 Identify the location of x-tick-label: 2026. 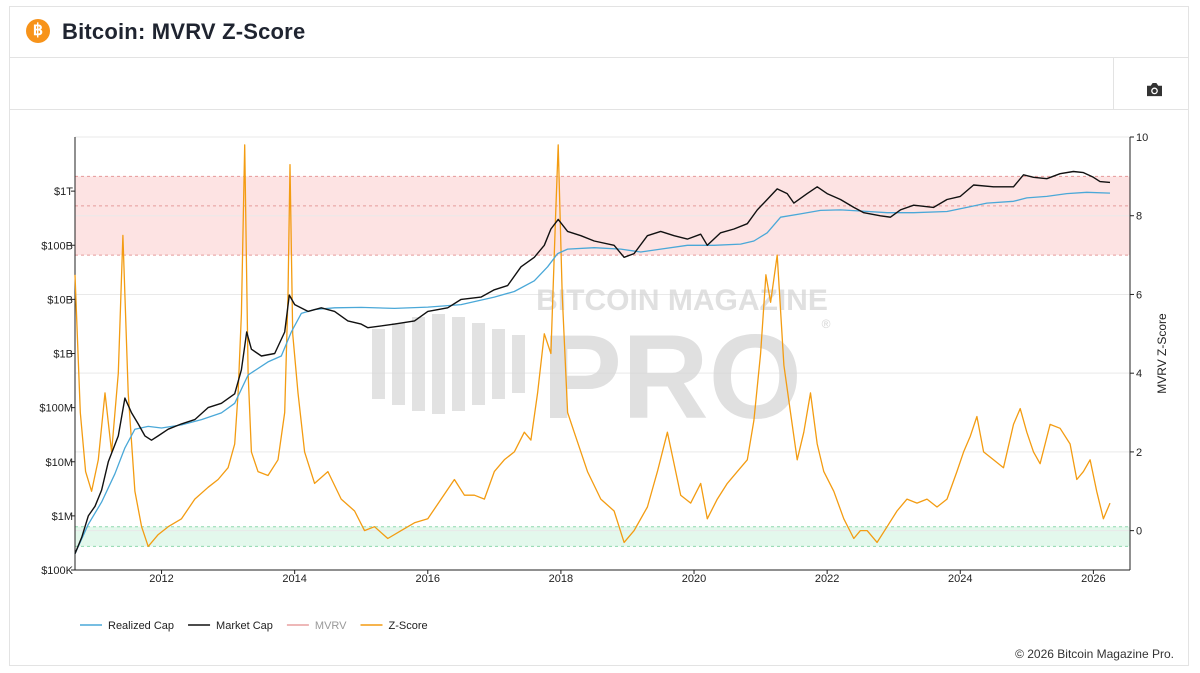
(1093, 579).